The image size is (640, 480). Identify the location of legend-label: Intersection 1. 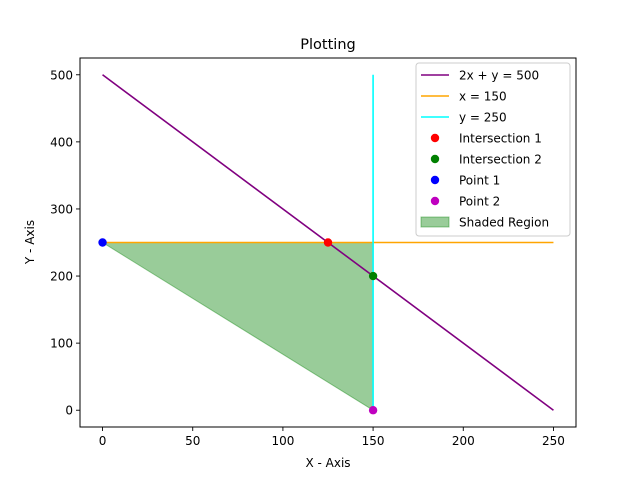
(500, 139).